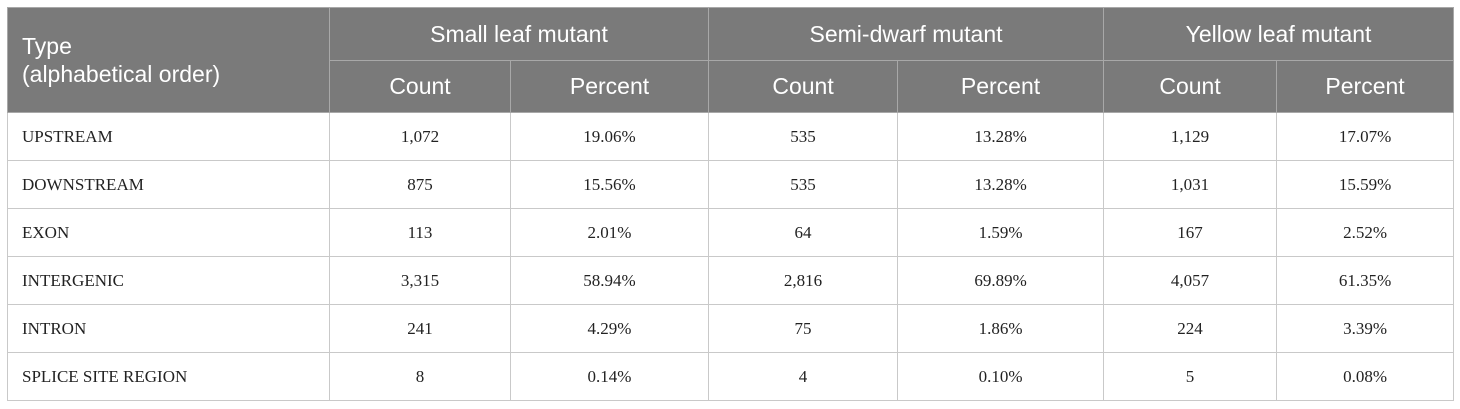 This screenshot has width=1460, height=409. I want to click on small-leaf-percent-cell: 58.94%, so click(609, 280).